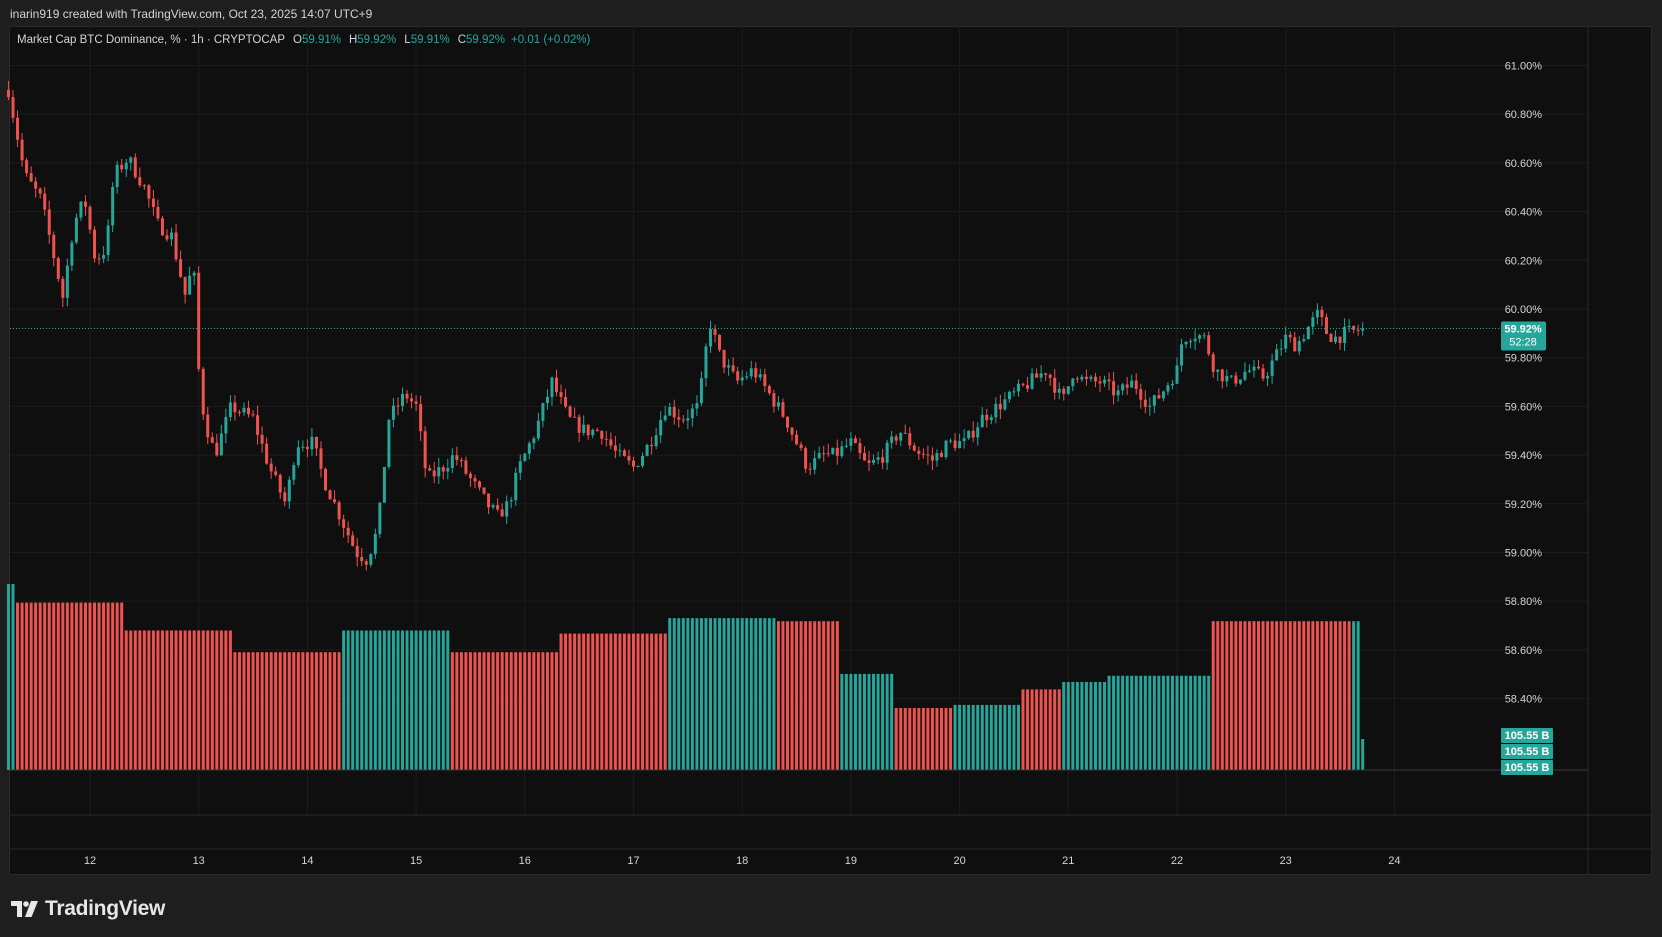 The height and width of the screenshot is (937, 1662). Describe the element at coordinates (1524, 359) in the screenshot. I see `price-tick-label: 59.80%` at that location.